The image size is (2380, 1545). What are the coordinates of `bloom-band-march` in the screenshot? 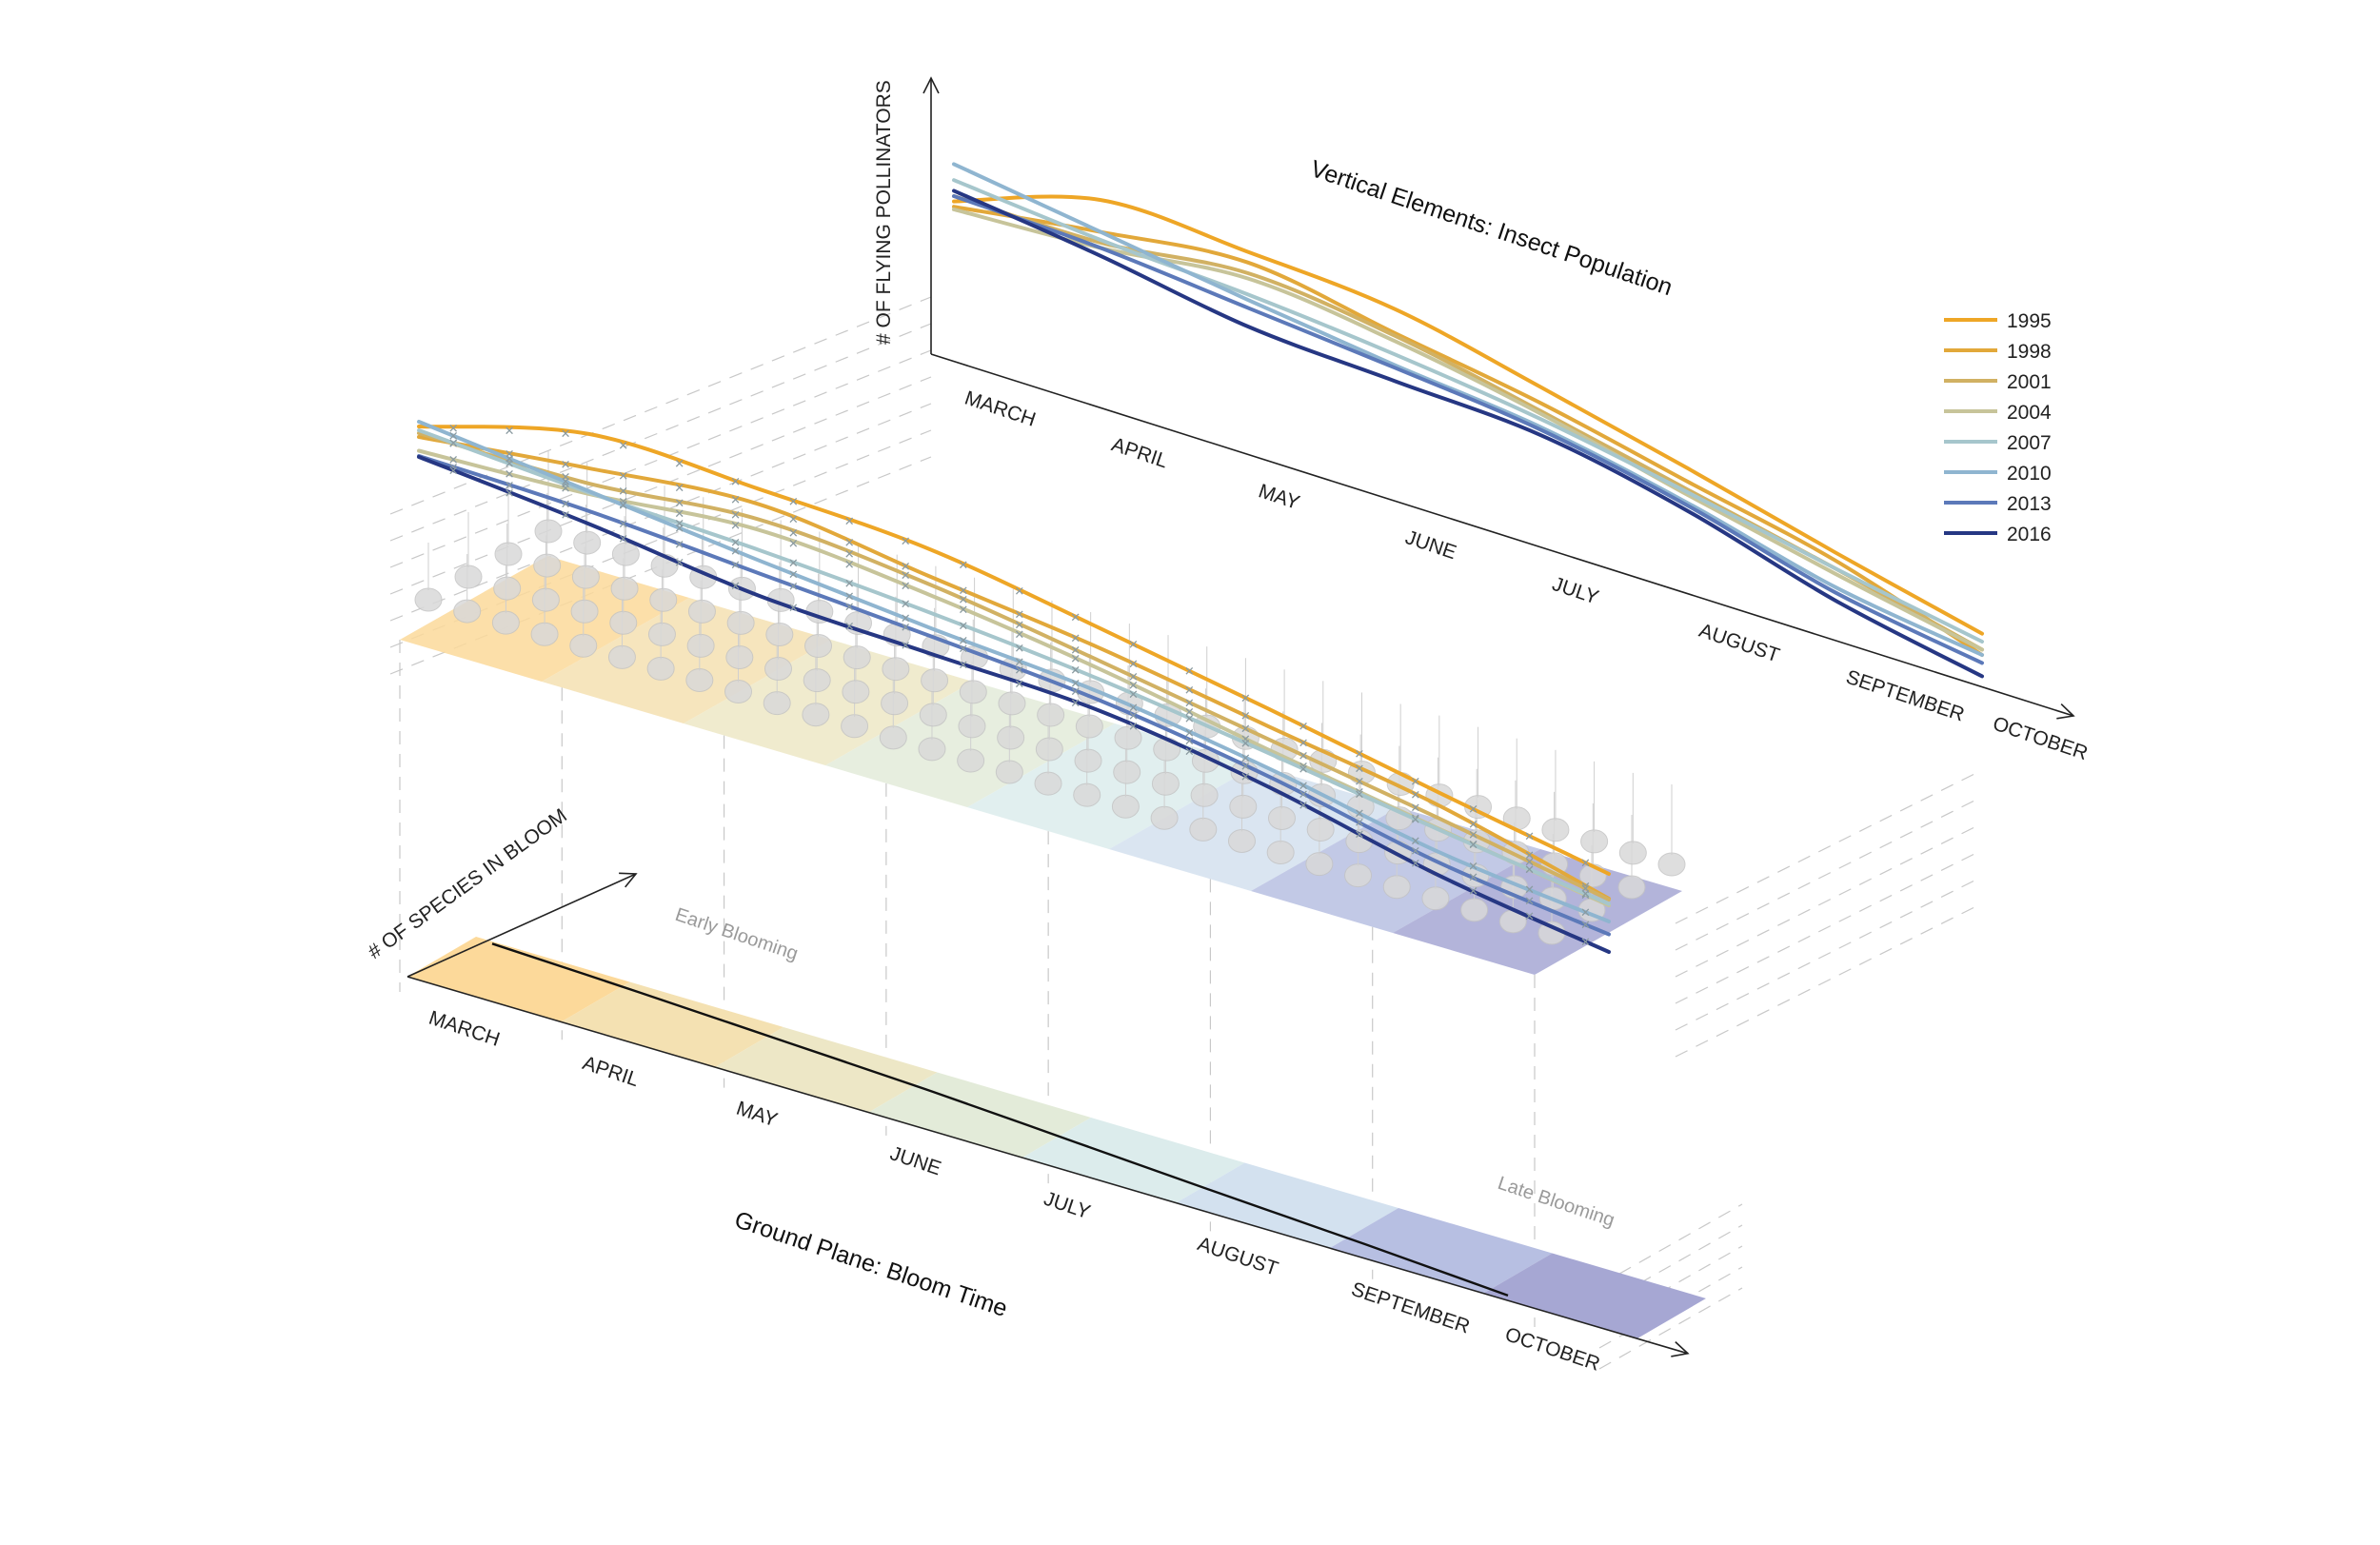 It's located at (518, 980).